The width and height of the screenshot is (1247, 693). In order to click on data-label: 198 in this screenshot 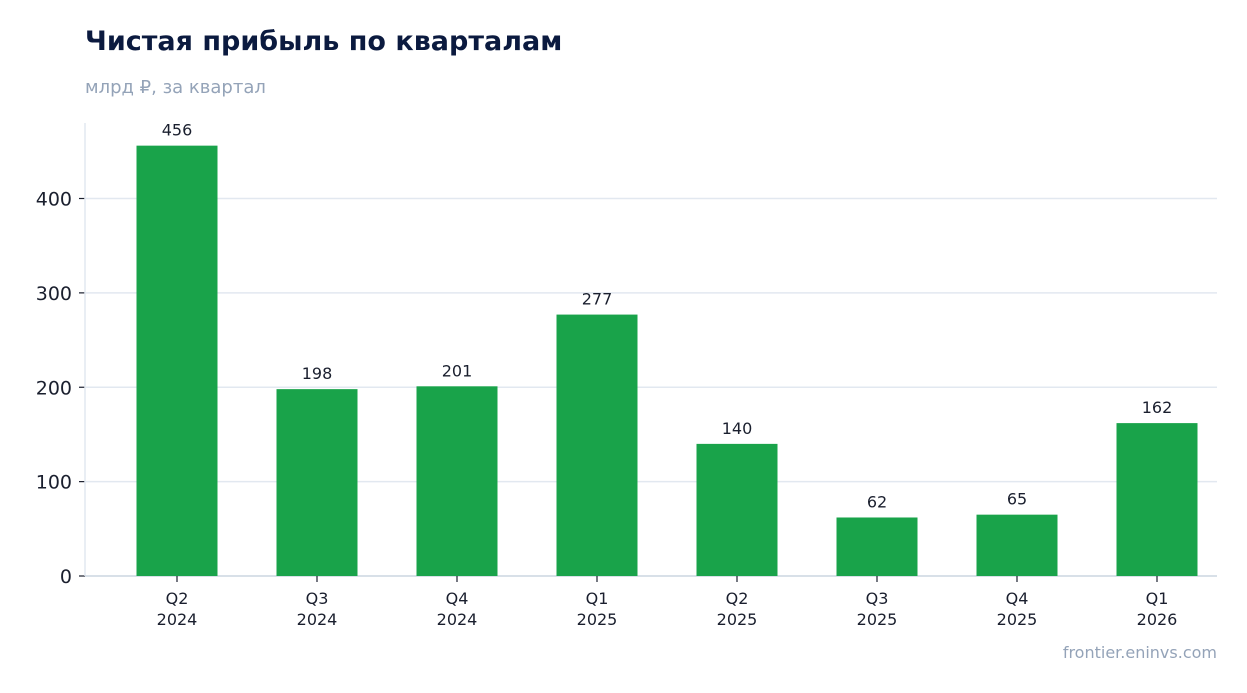, I will do `click(317, 373)`.